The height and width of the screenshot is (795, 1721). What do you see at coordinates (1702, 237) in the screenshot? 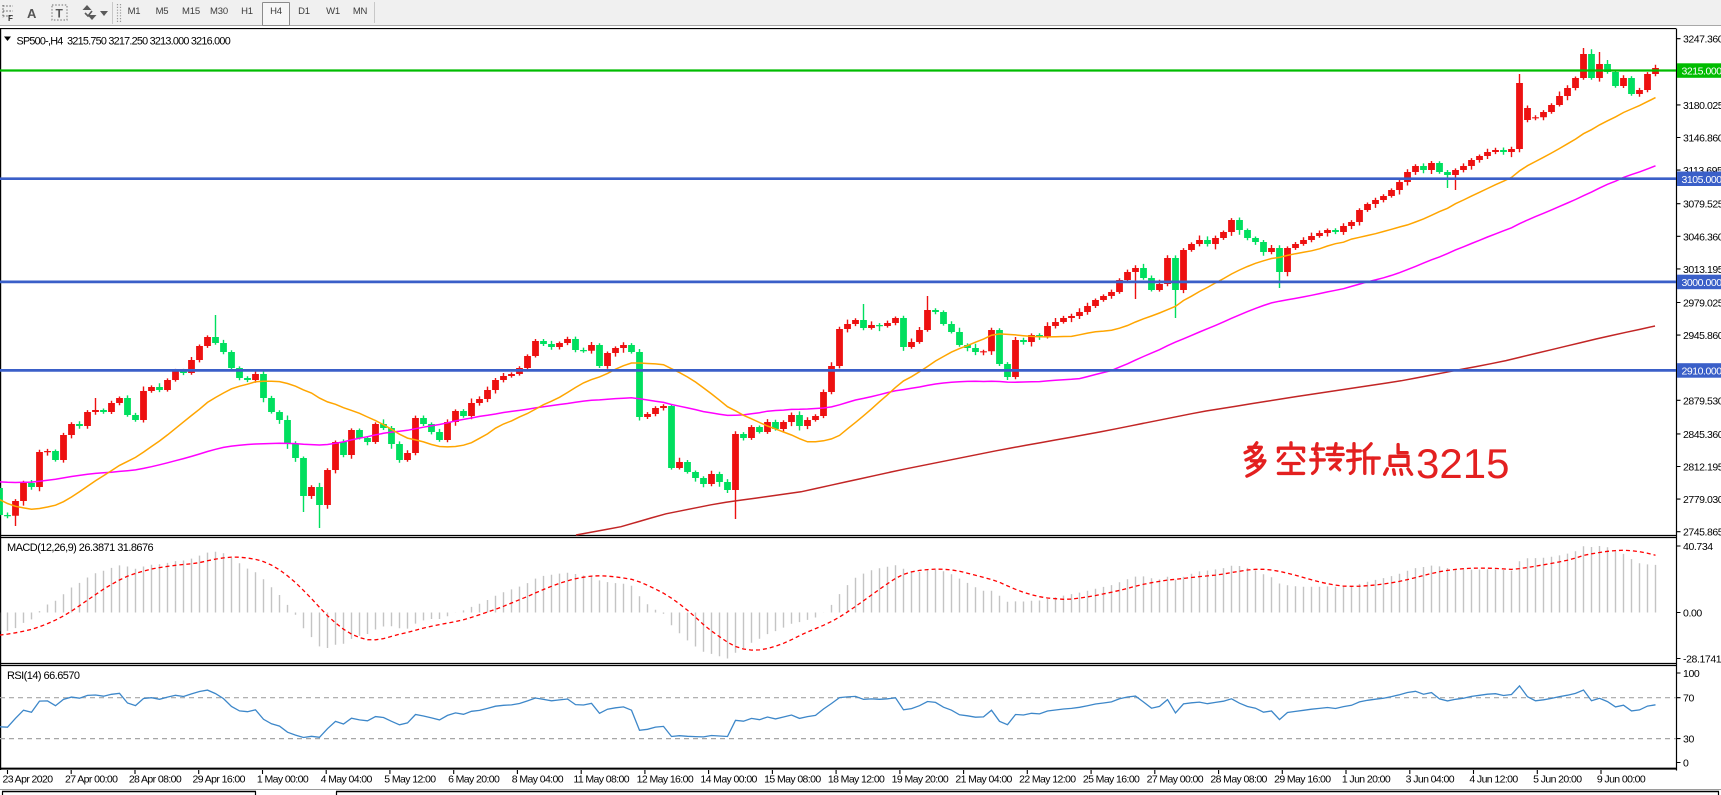
I see `svg-text: 3046.360` at bounding box center [1702, 237].